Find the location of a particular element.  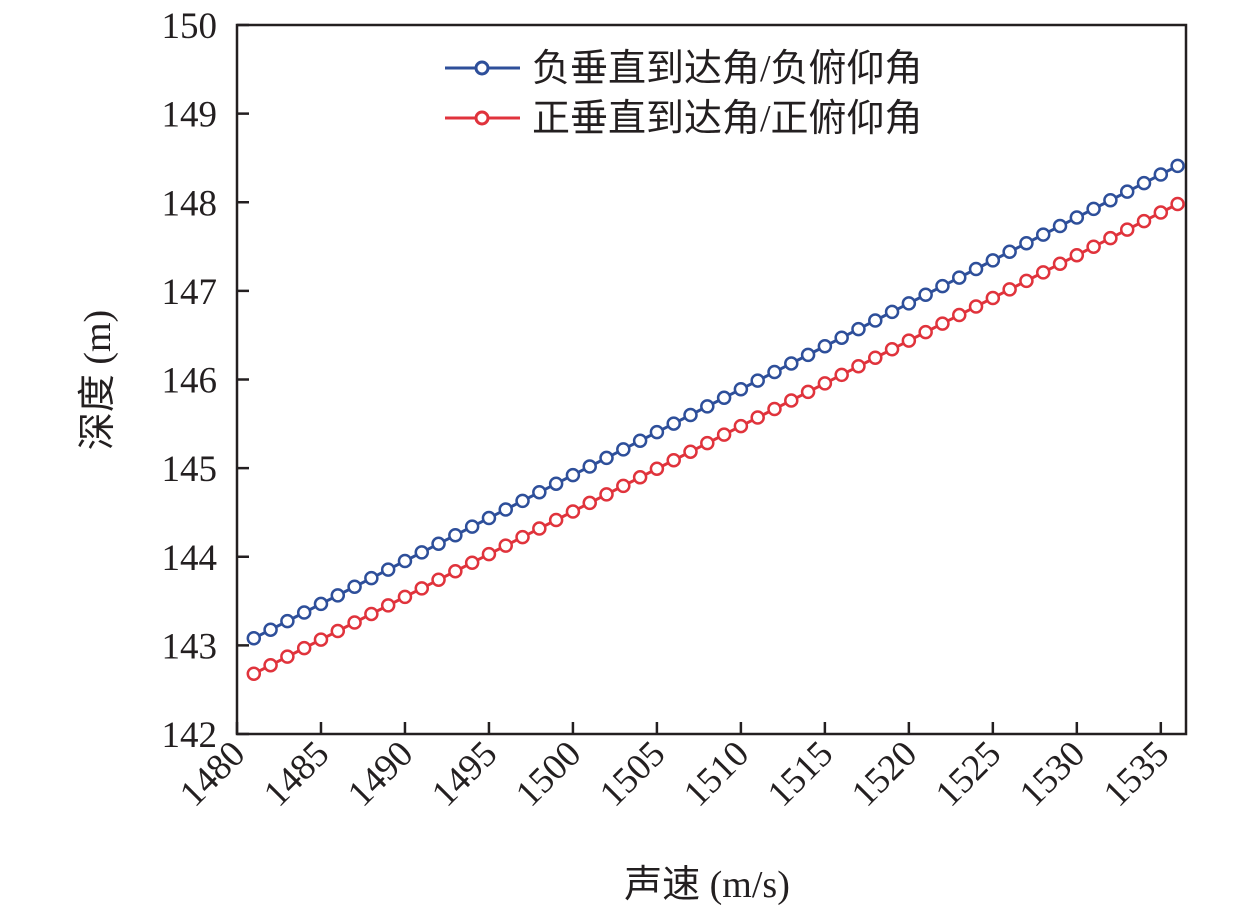

y-tick-label-144: 144 is located at coordinates (190, 558).